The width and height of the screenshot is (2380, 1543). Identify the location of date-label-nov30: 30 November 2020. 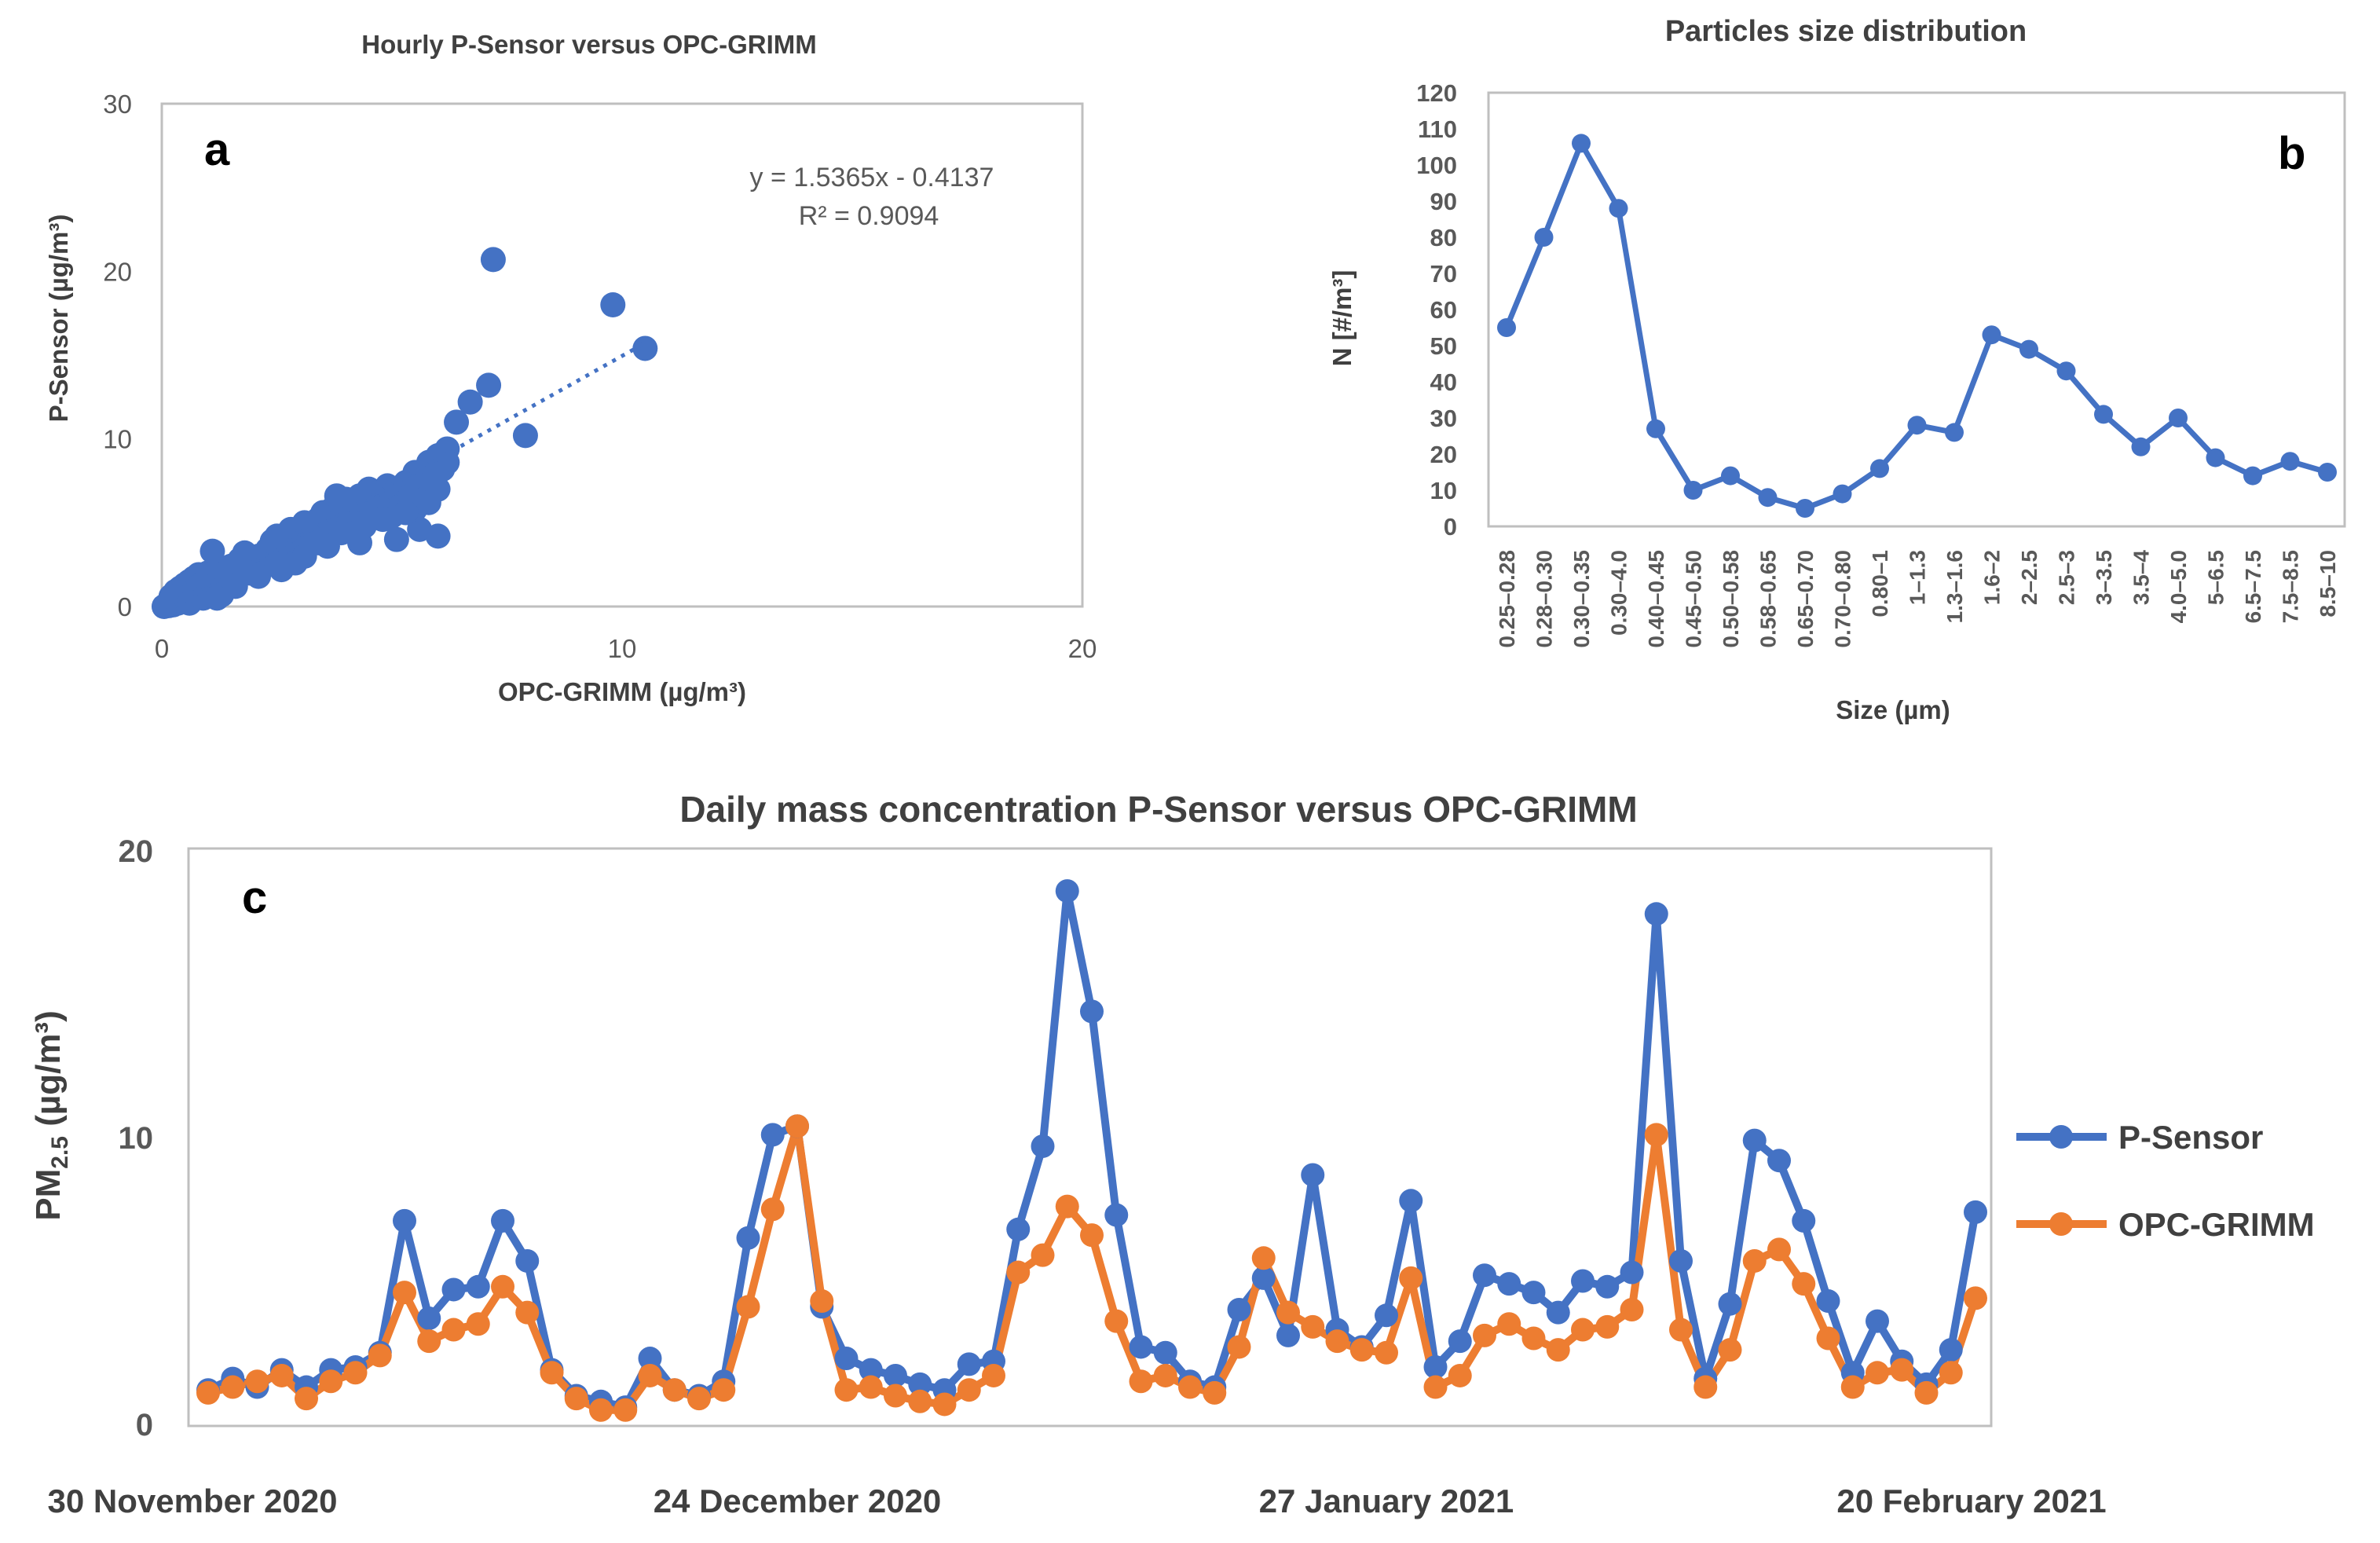
(193, 1501).